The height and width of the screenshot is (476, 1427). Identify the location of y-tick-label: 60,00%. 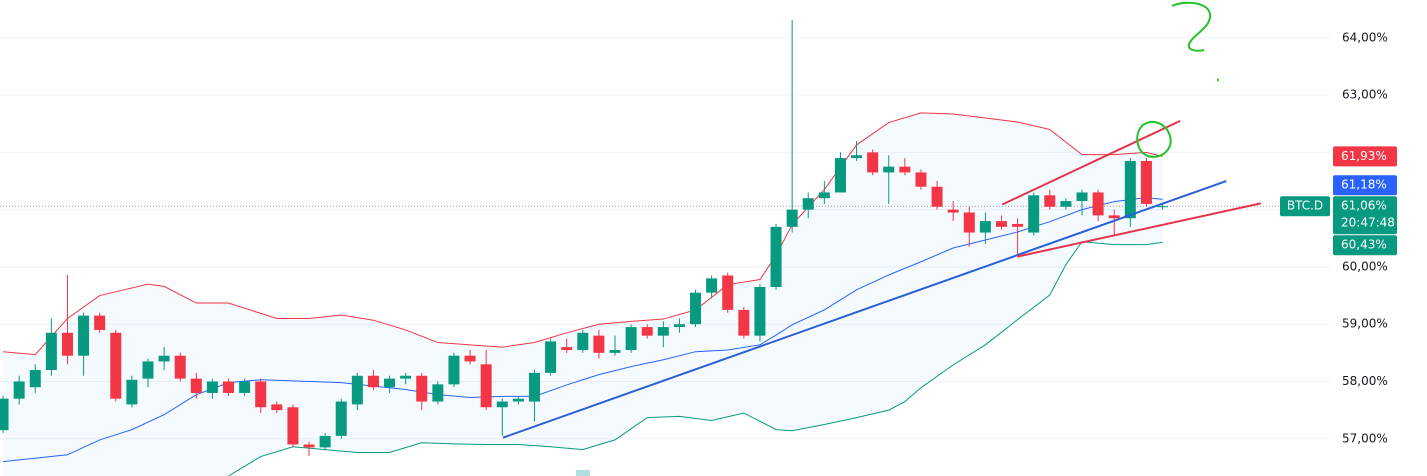
(1365, 266).